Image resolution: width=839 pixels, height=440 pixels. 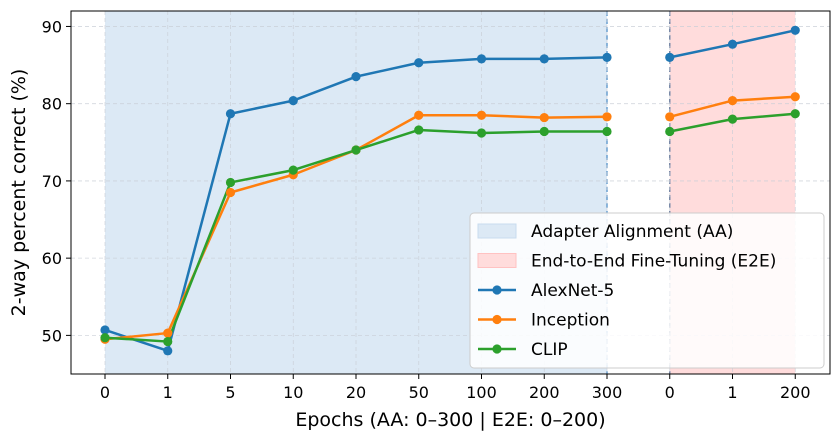 I want to click on y-tick-label: 80, so click(x=52, y=104).